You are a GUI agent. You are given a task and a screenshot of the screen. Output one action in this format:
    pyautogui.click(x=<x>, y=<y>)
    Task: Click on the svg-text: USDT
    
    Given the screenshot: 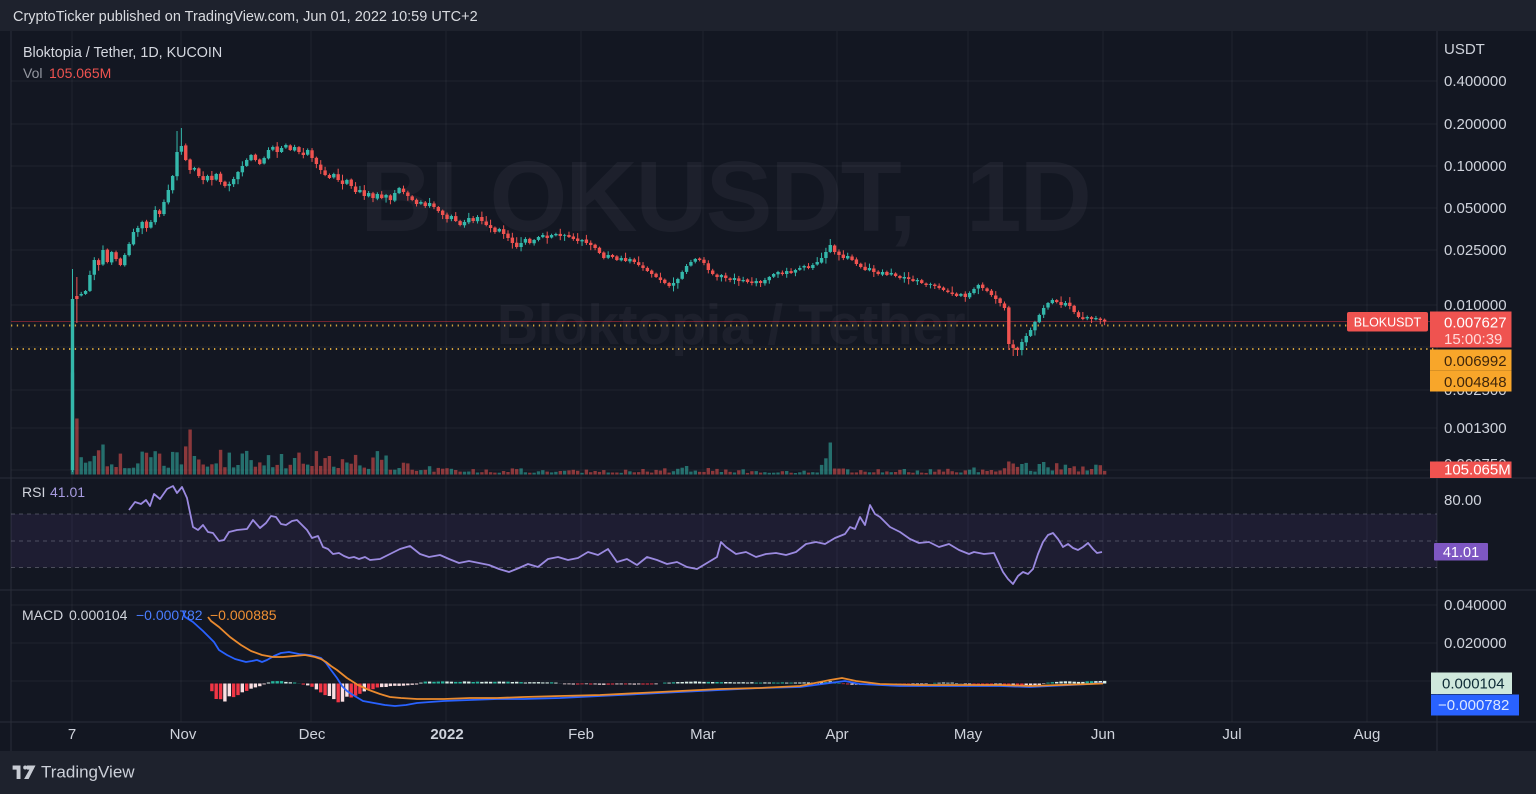 What is the action you would take?
    pyautogui.click(x=1464, y=49)
    